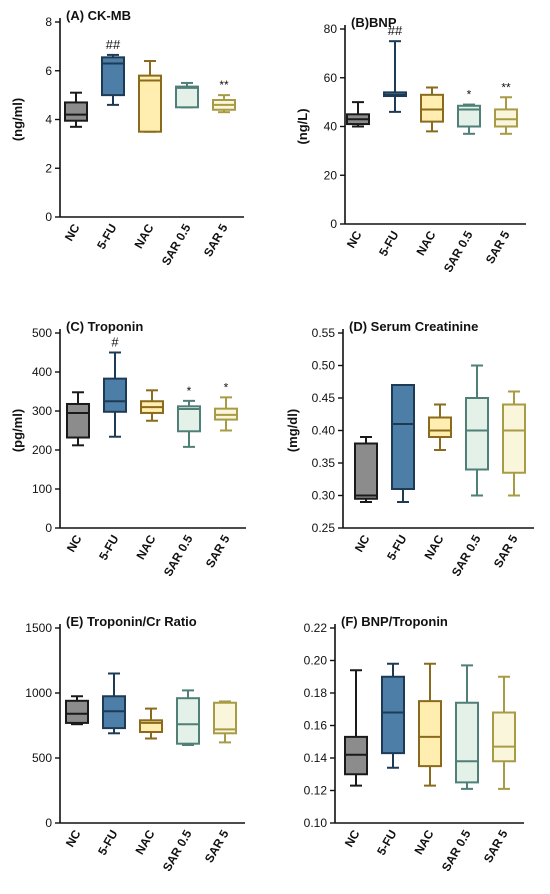 The width and height of the screenshot is (550, 894). What do you see at coordinates (292, 430) in the screenshot?
I see `y-axis-label: (mg/dl)` at bounding box center [292, 430].